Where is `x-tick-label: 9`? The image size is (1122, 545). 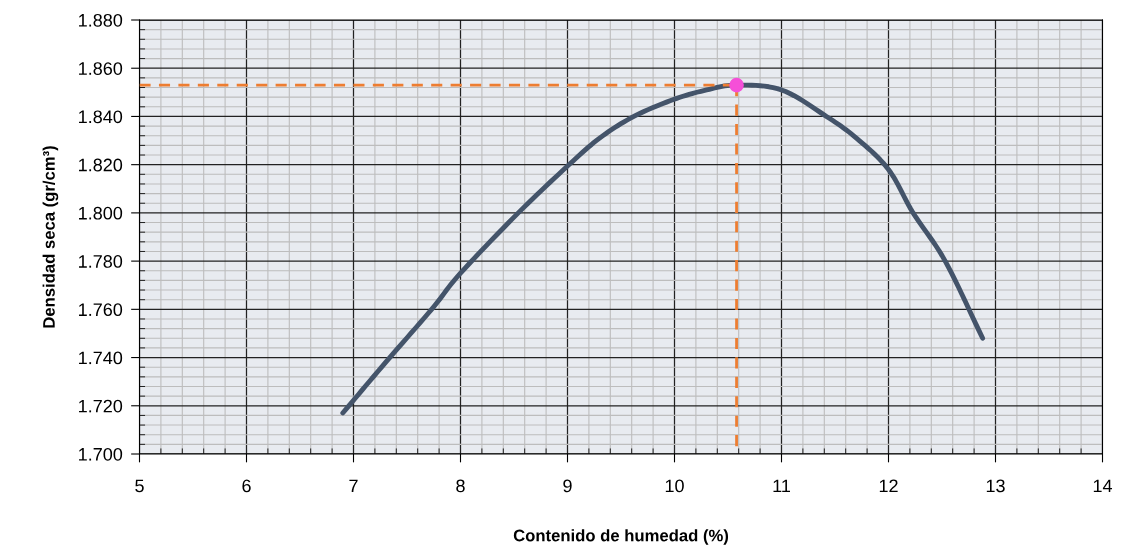
x-tick-label: 9 is located at coordinates (567, 486).